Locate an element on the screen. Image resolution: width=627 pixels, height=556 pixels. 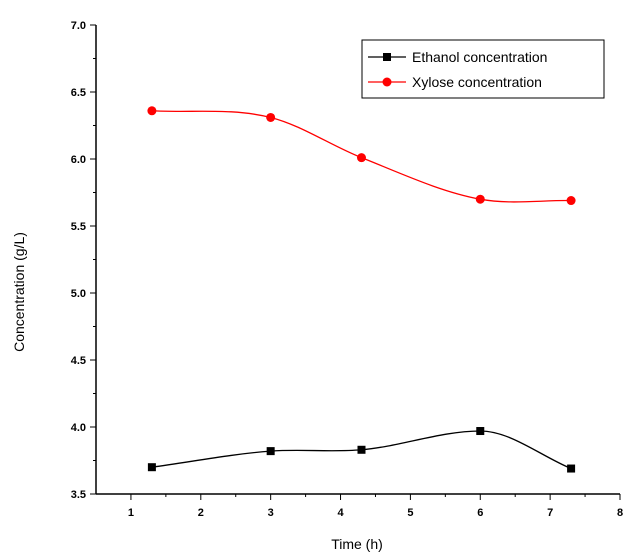
legend-item: Ethanol concentration is located at coordinates (457, 57).